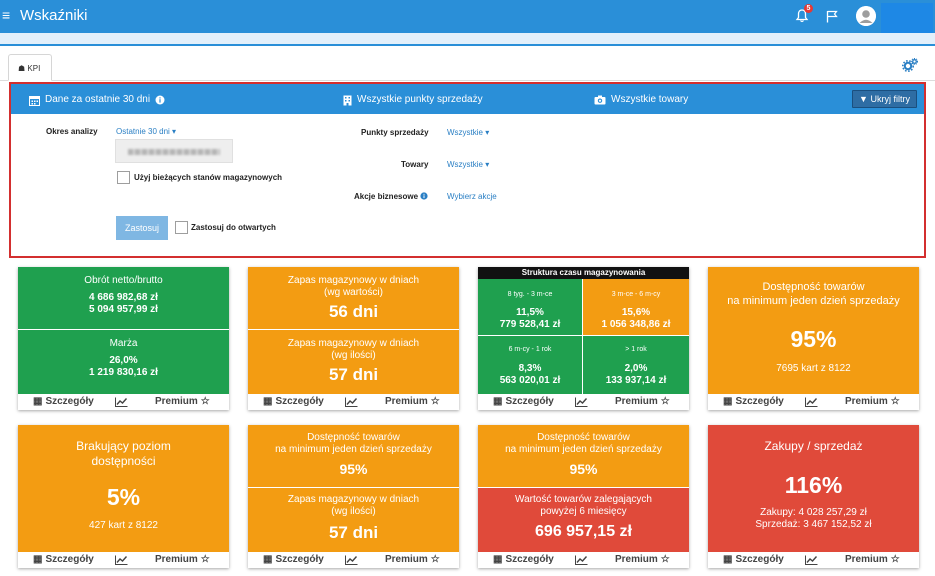  What do you see at coordinates (884, 99) in the screenshot?
I see `hide-filters-button: ▼ Ukryj filtry` at bounding box center [884, 99].